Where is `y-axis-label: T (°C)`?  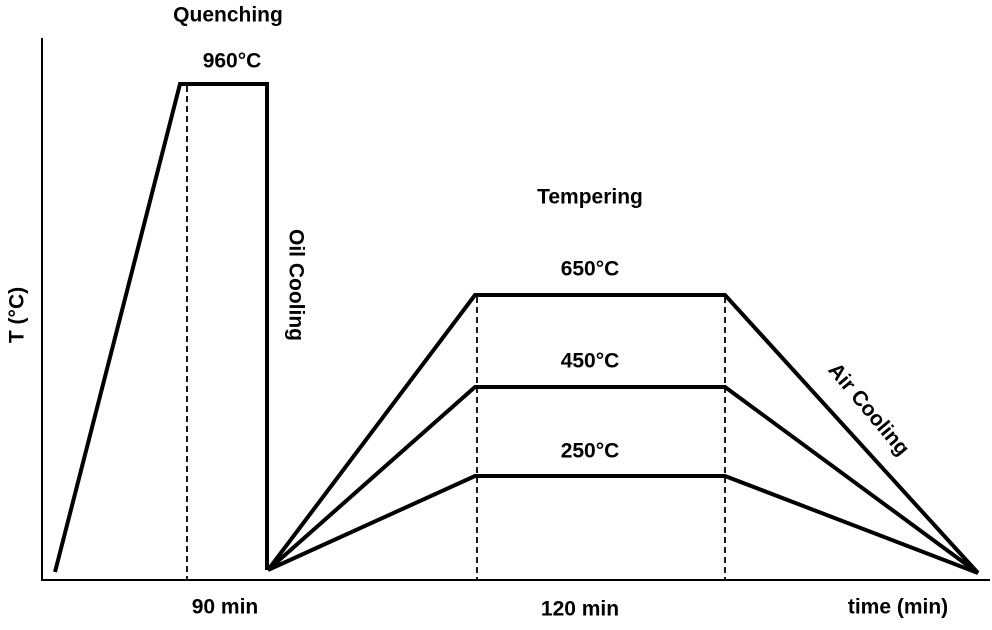 y-axis-label: T (°C) is located at coordinates (17, 315).